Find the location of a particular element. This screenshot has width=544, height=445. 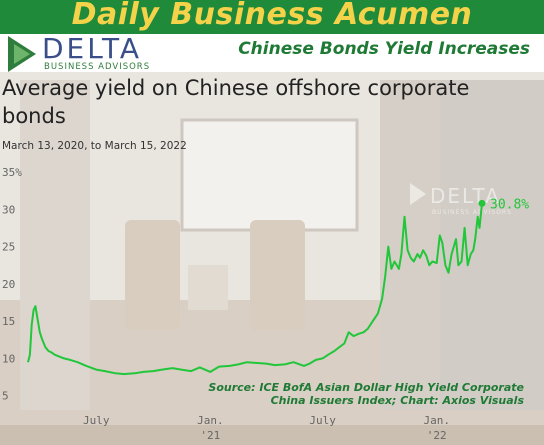

y-tick-label: 35% is located at coordinates (12, 172).